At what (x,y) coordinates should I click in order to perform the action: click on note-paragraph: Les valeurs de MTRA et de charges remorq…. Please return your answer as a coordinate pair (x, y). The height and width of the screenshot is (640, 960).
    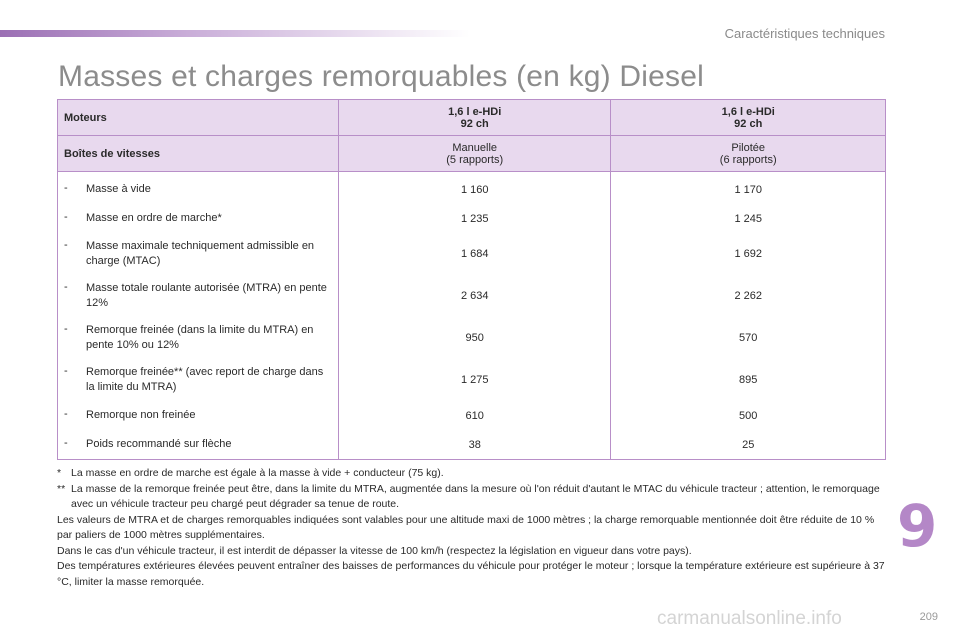
    Looking at the image, I should click on (466, 527).